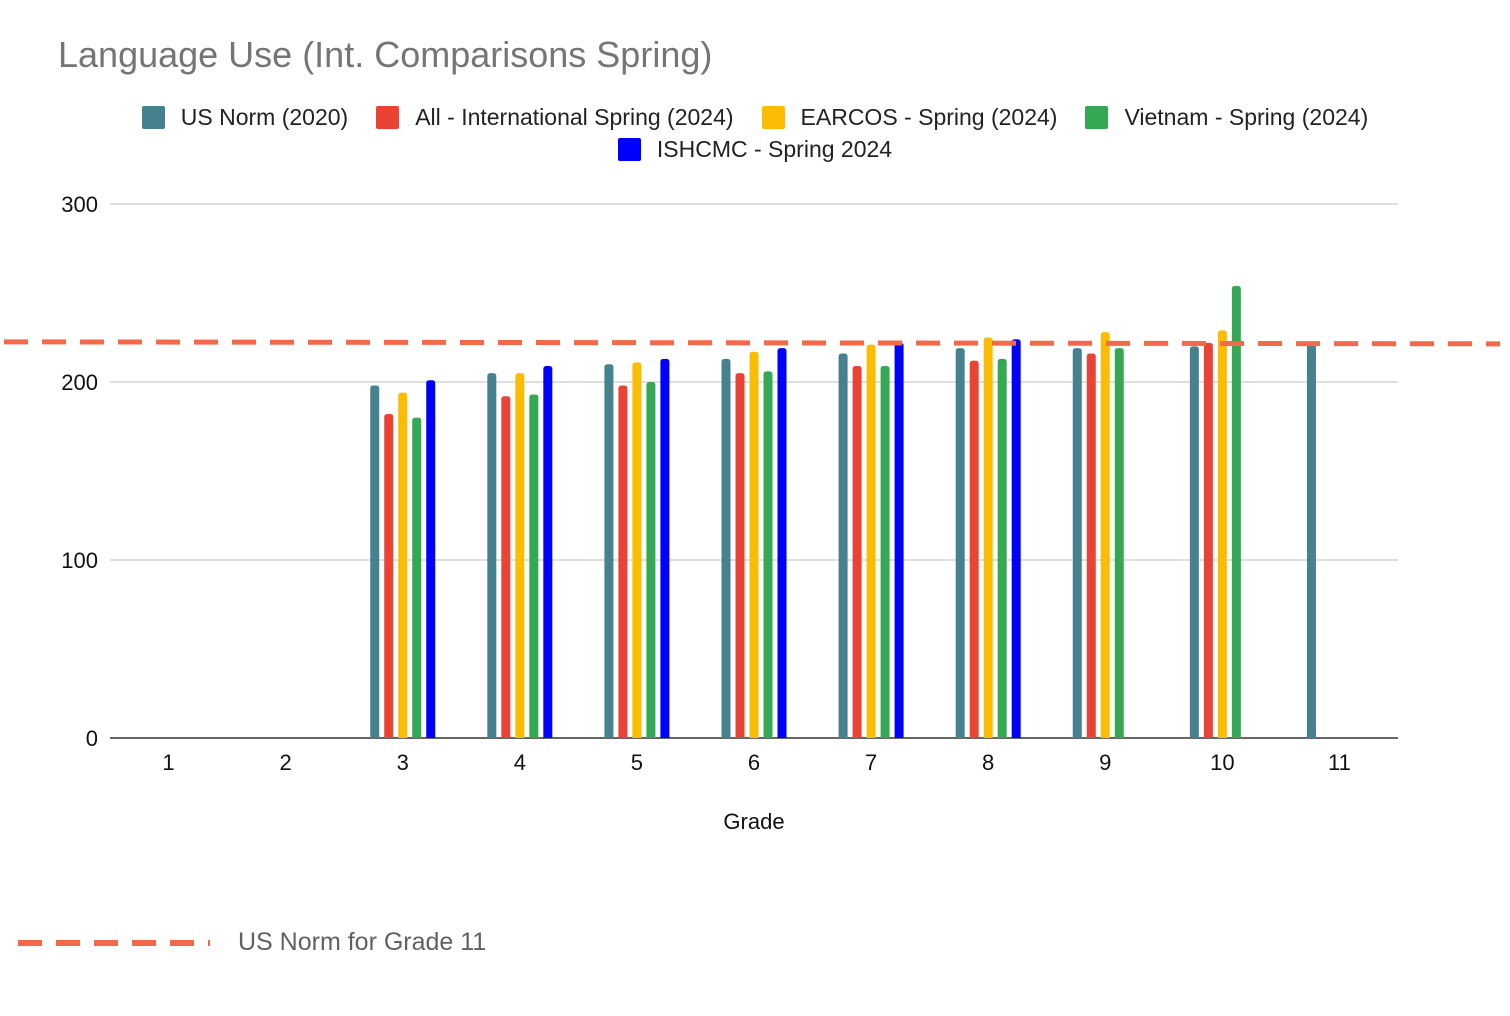 This screenshot has width=1510, height=1016. What do you see at coordinates (988, 762) in the screenshot?
I see `x-tick-label: 8` at bounding box center [988, 762].